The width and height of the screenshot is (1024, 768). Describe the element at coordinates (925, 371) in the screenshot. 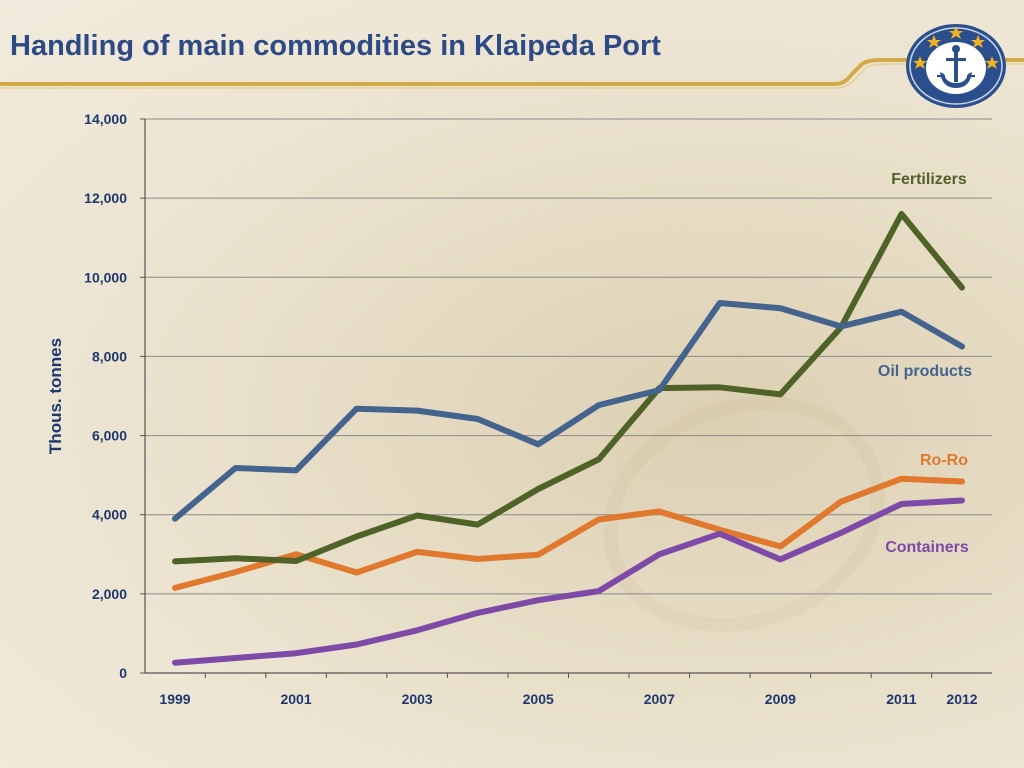

I see `series-label-oil-products: Oil products` at that location.